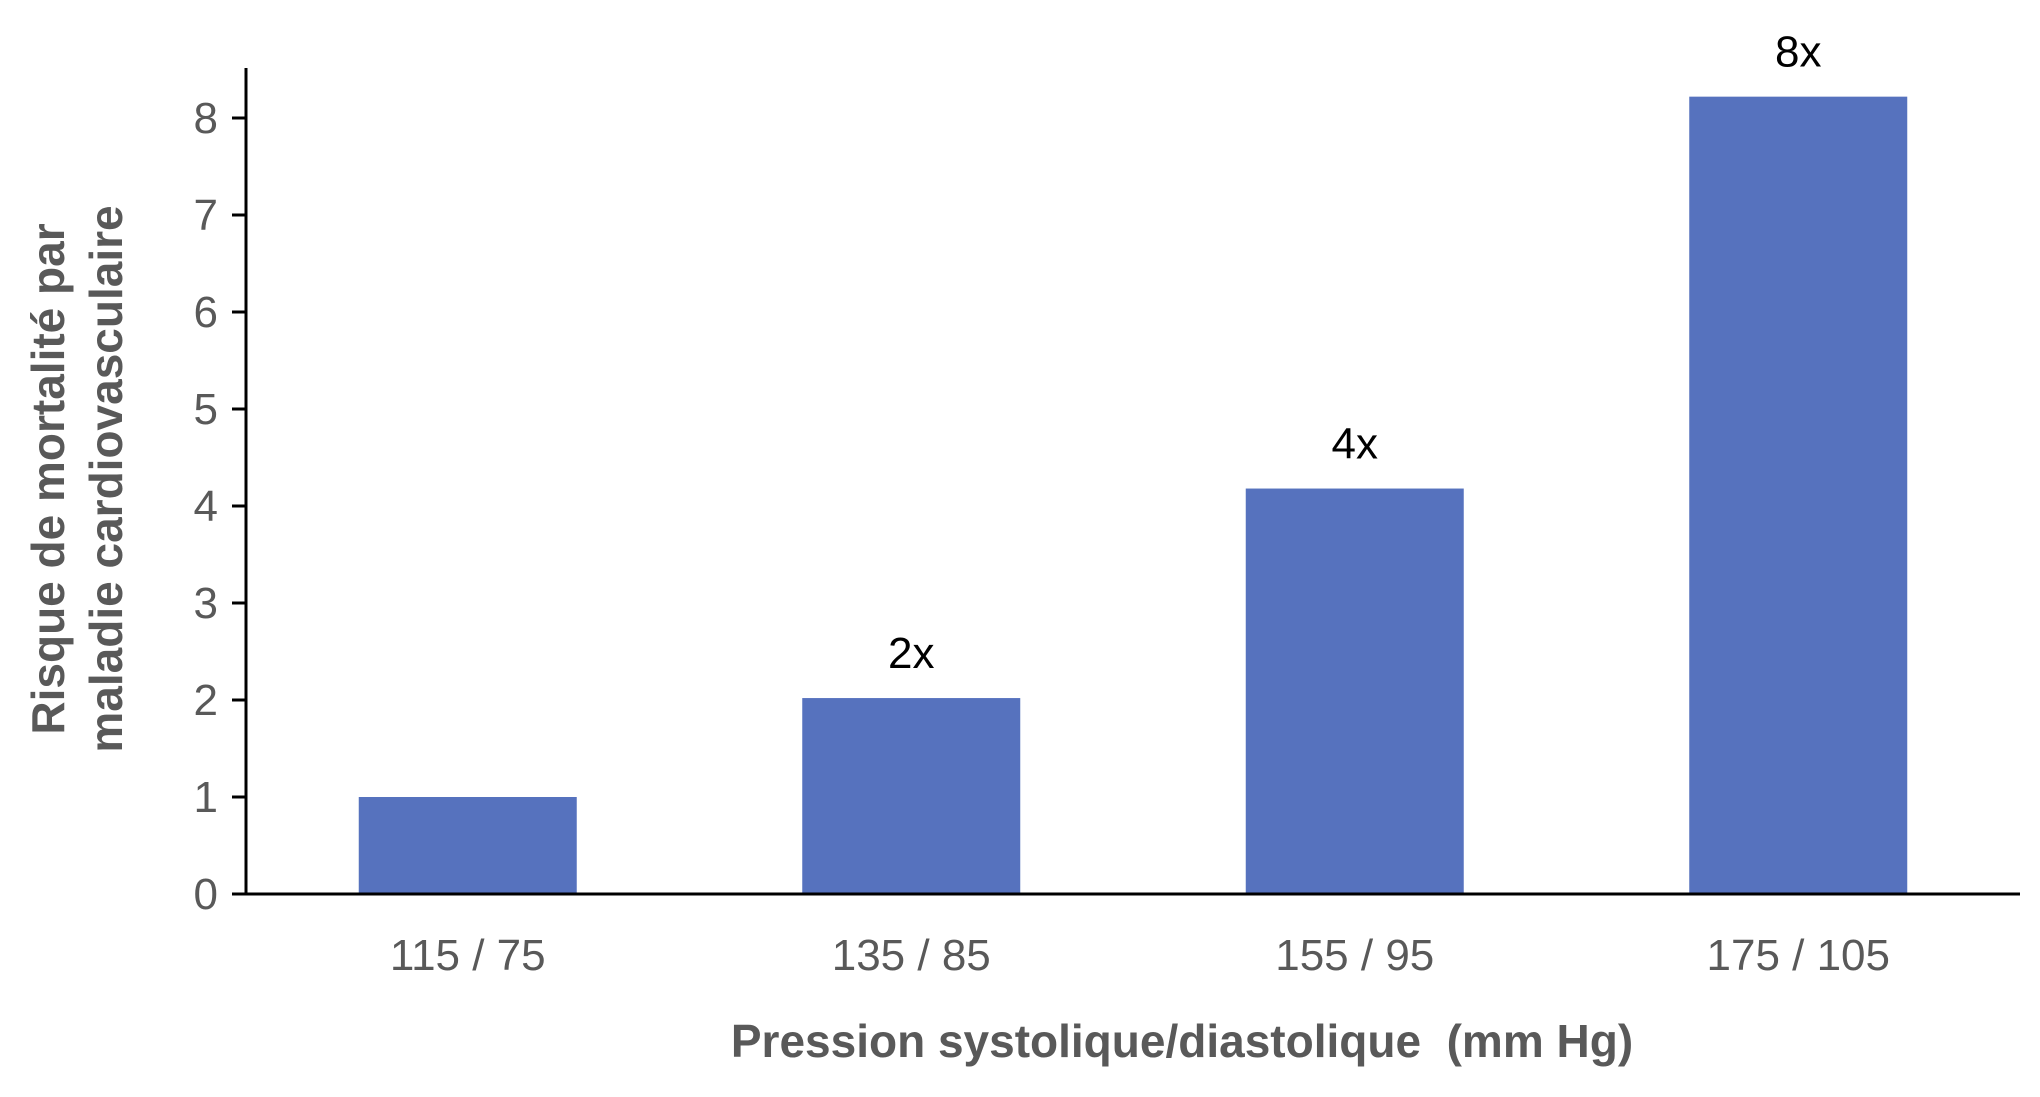 The width and height of the screenshot is (2040, 1097). What do you see at coordinates (1182, 1041) in the screenshot?
I see `x-axis-title: Pression systolique/diastolique (mm Hg)` at bounding box center [1182, 1041].